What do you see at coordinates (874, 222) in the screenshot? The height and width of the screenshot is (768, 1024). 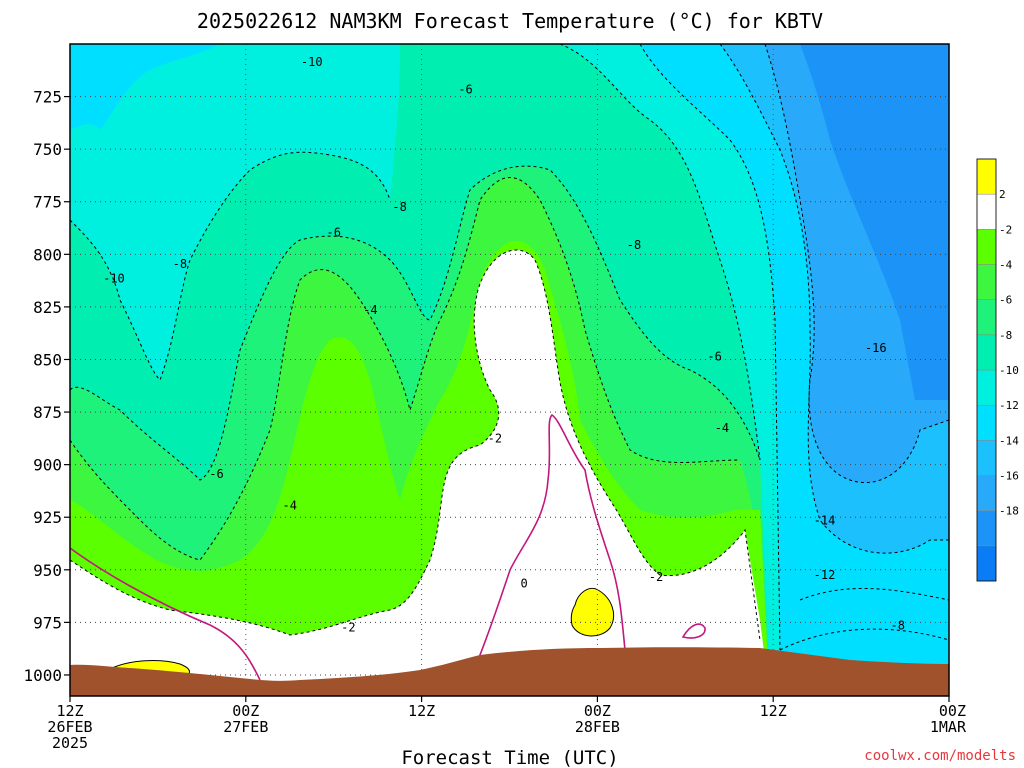 I see `field-region-minus18` at bounding box center [874, 222].